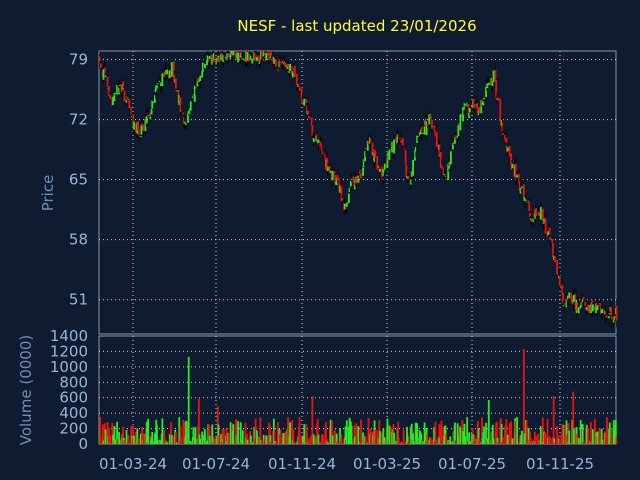 The height and width of the screenshot is (480, 640). What do you see at coordinates (73, 413) in the screenshot?
I see `volume-y-tick: 400` at bounding box center [73, 413].